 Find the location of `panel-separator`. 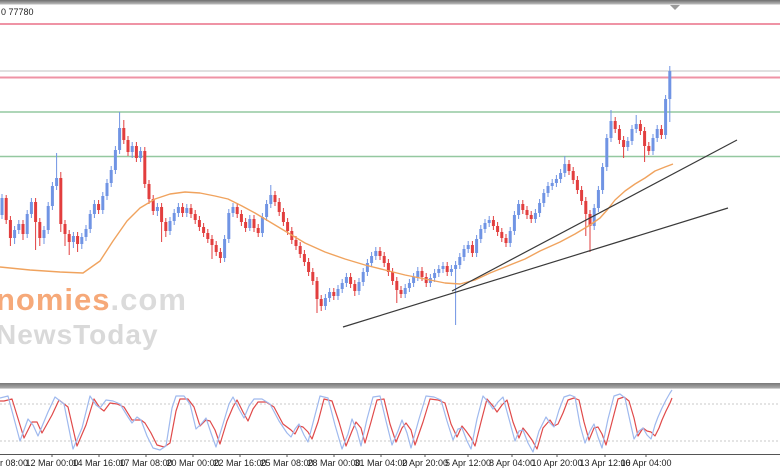

panel-separator is located at coordinates (390, 386).